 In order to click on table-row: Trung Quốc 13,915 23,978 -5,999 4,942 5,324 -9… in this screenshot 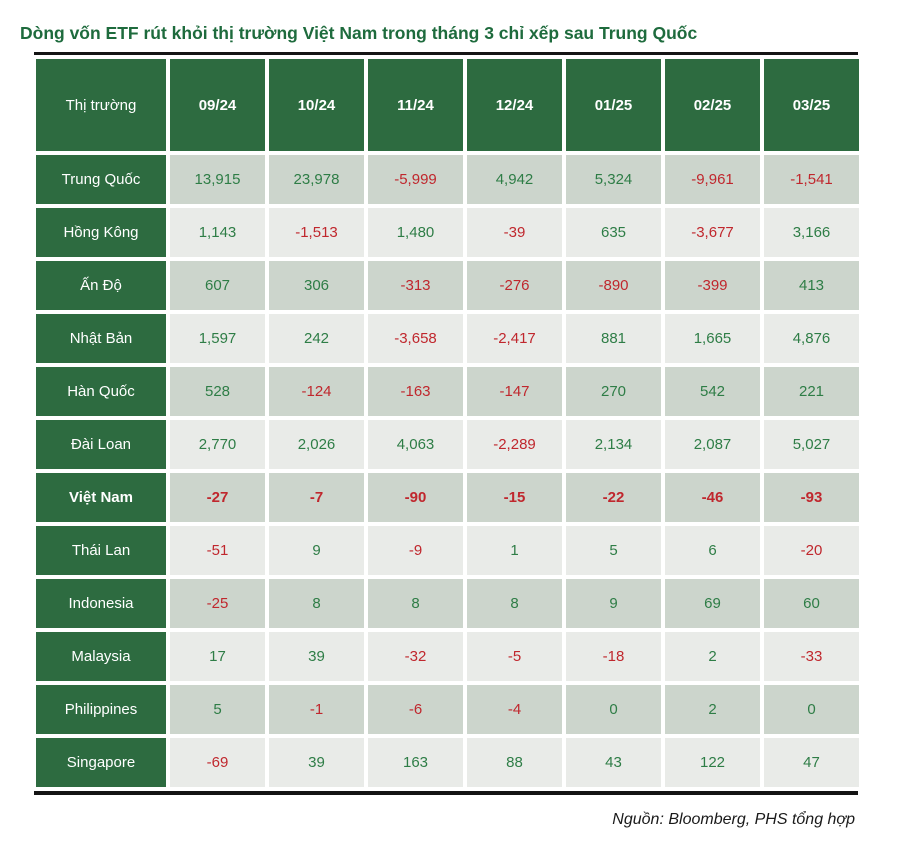, I will do `click(447, 179)`.